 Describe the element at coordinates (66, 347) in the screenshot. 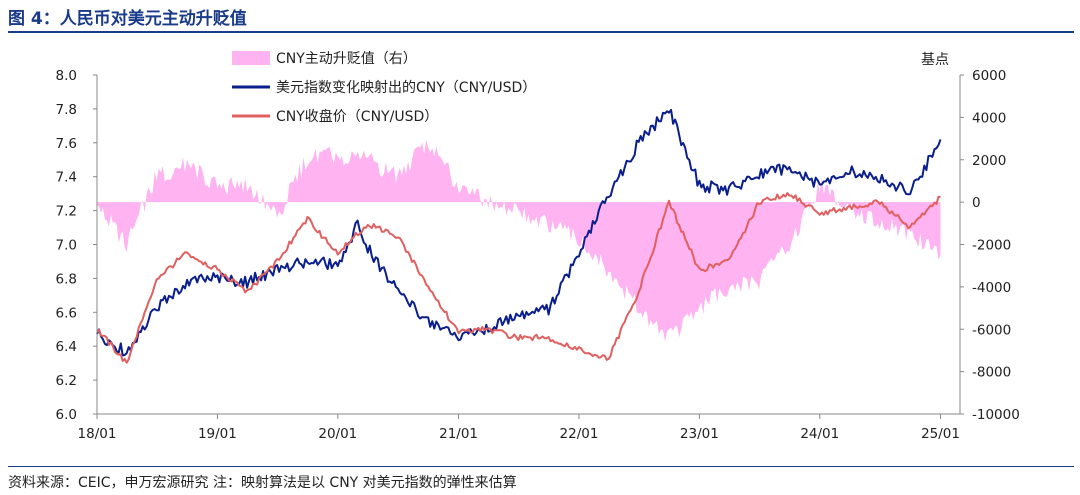

I see `left-tick-label-2: 6.4` at that location.